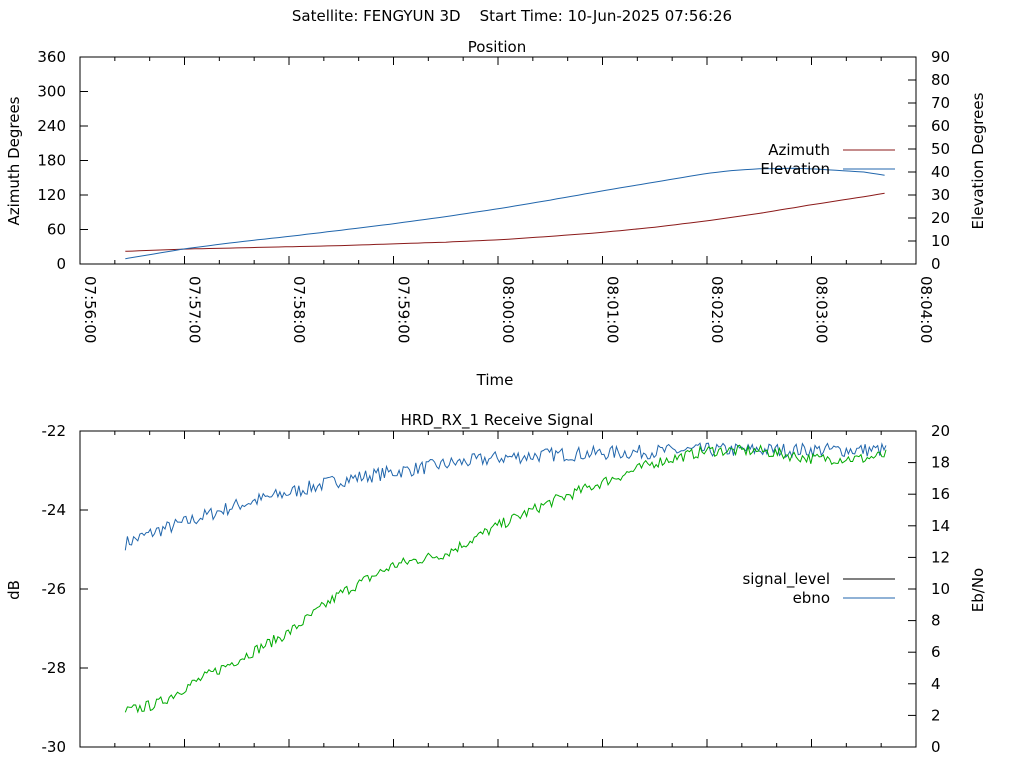 This screenshot has width=1024, height=768. I want to click on y-tick-label: 300, so click(51, 92).